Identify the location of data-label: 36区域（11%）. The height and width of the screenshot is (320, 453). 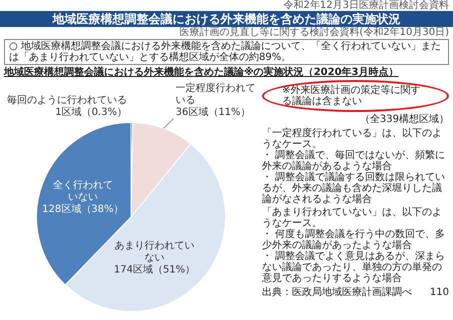
(213, 112).